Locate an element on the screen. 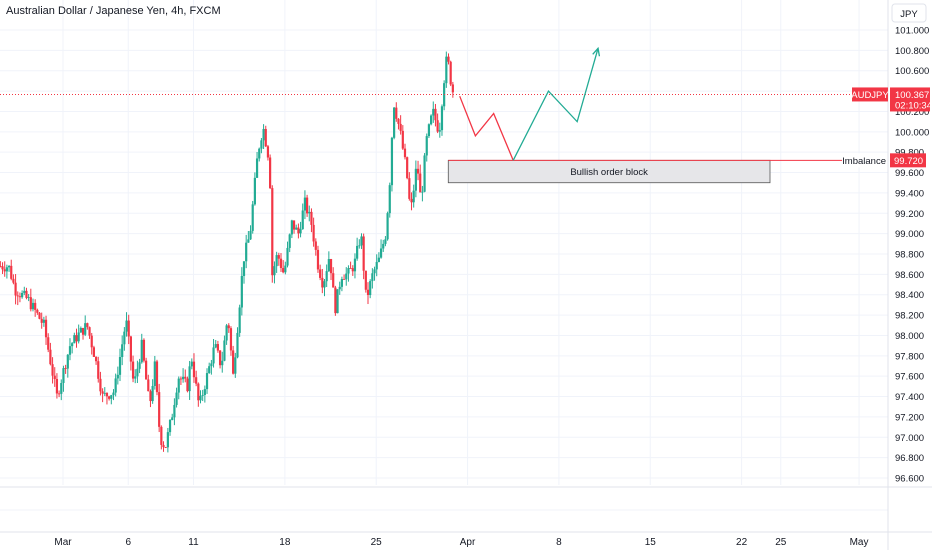 The height and width of the screenshot is (550, 932). imbalance-price-label: 99.720 is located at coordinates (908, 161).